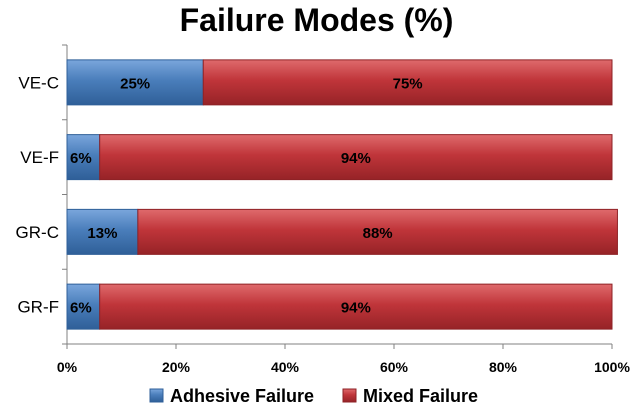 This screenshot has width=633, height=410. What do you see at coordinates (176, 367) in the screenshot?
I see `x-tick-label: 20%` at bounding box center [176, 367].